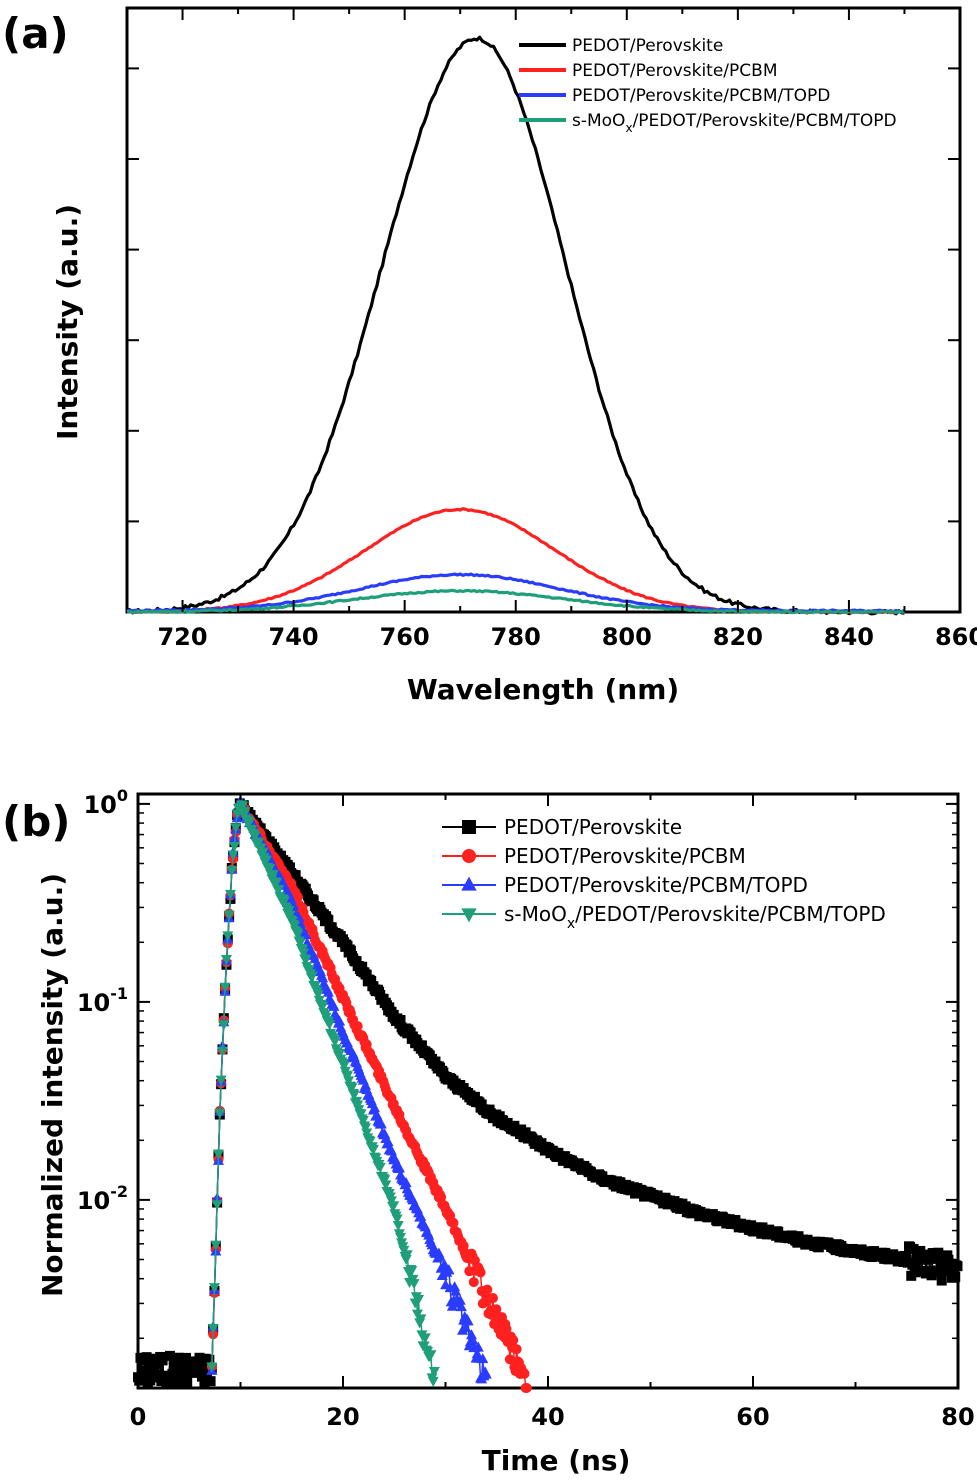 Image resolution: width=977 pixels, height=1481 pixels. I want to click on panel-a-legend-label-subscript: x, so click(628, 128).